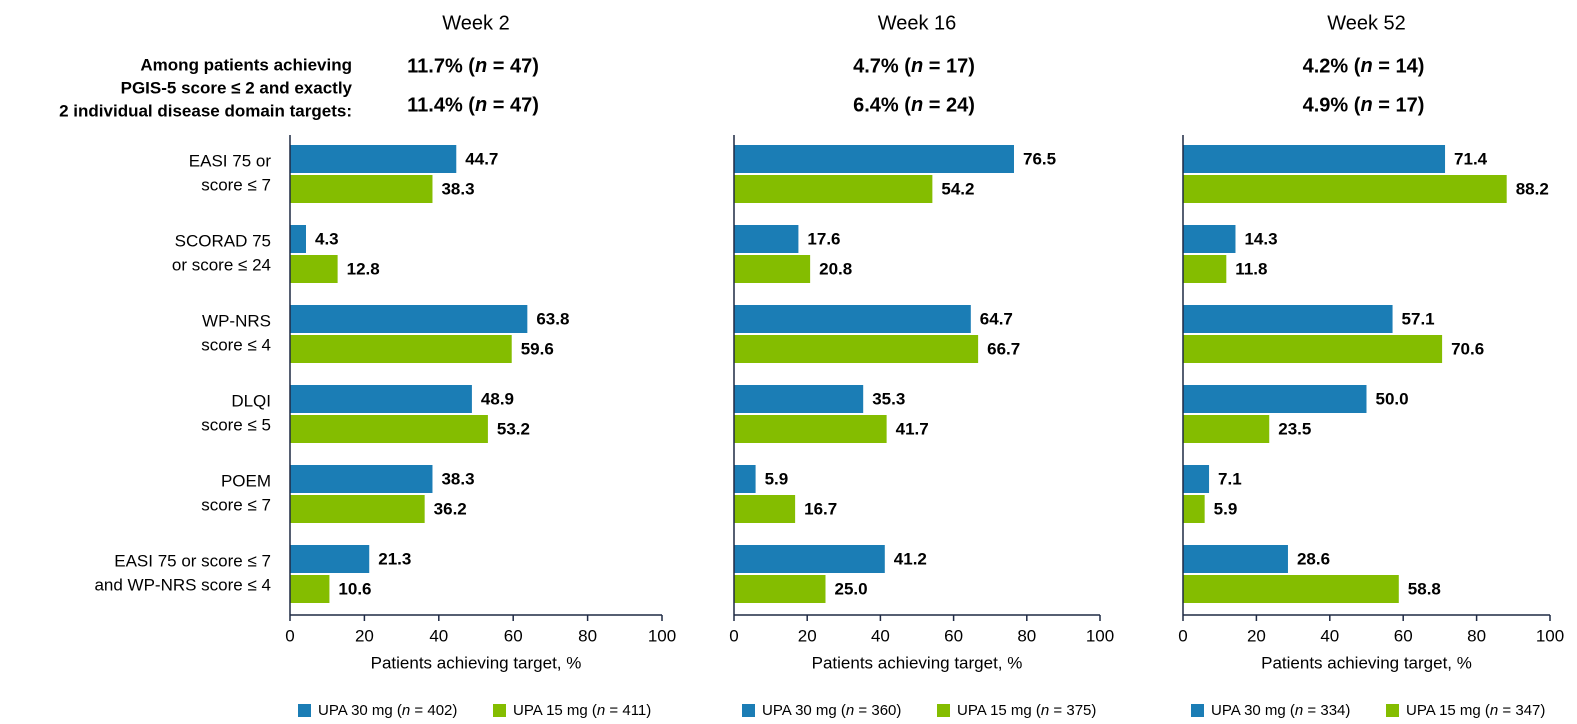  I want to click on legend-label: UPA 30 mg (n = 334), so click(1280, 710).